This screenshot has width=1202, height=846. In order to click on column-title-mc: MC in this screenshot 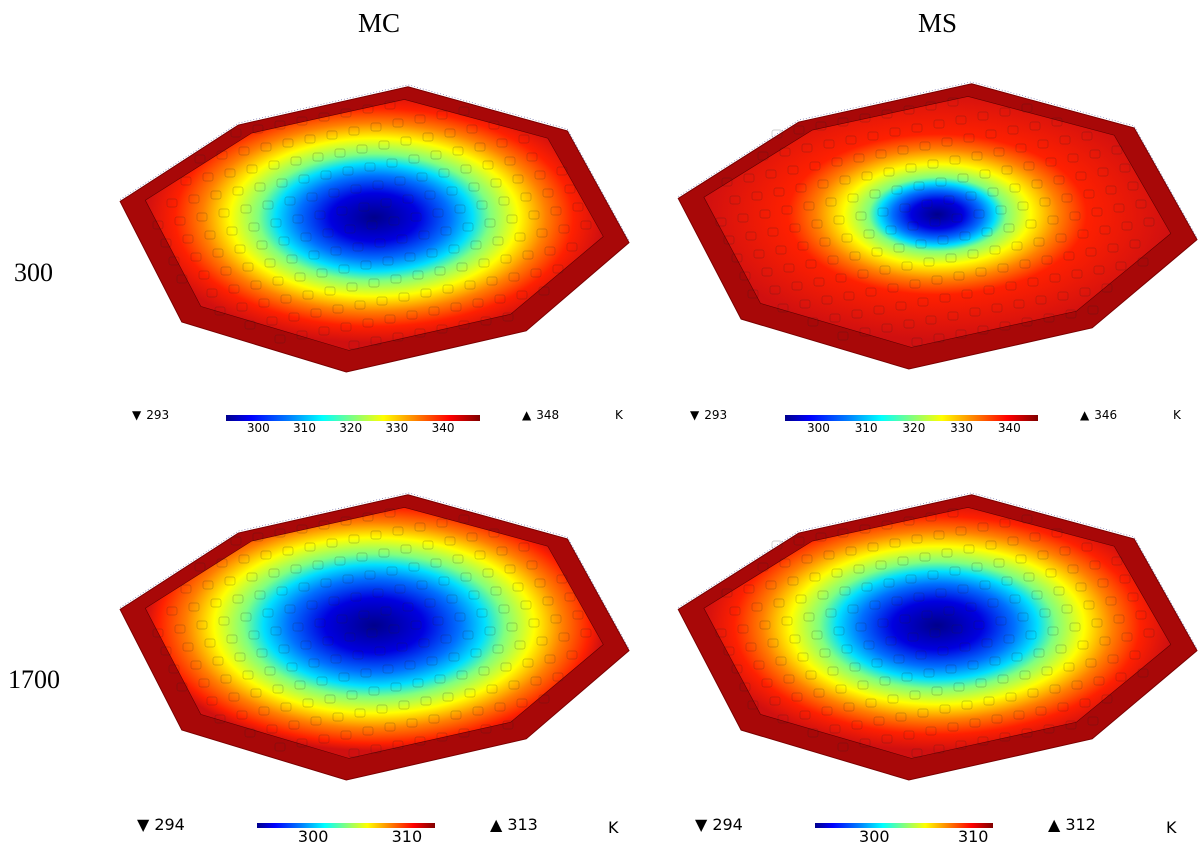, I will do `click(379, 23)`.